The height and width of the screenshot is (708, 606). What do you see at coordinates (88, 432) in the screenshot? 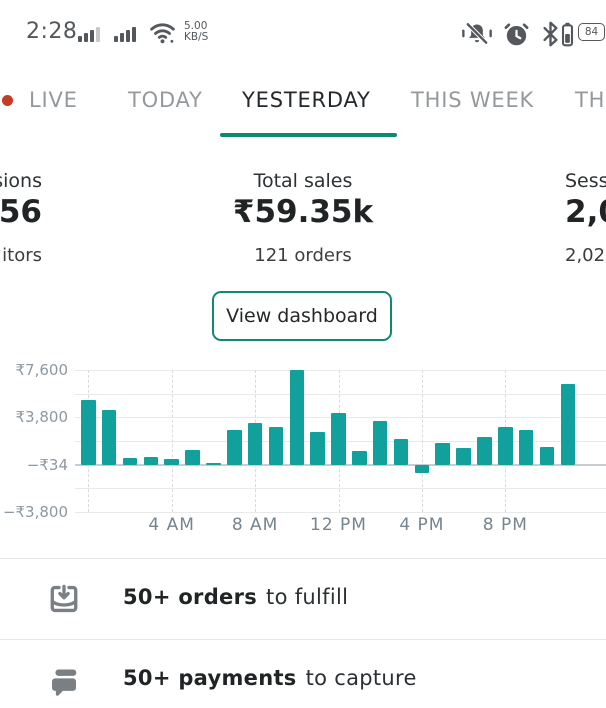
I see `sales-bar-12am` at bounding box center [88, 432].